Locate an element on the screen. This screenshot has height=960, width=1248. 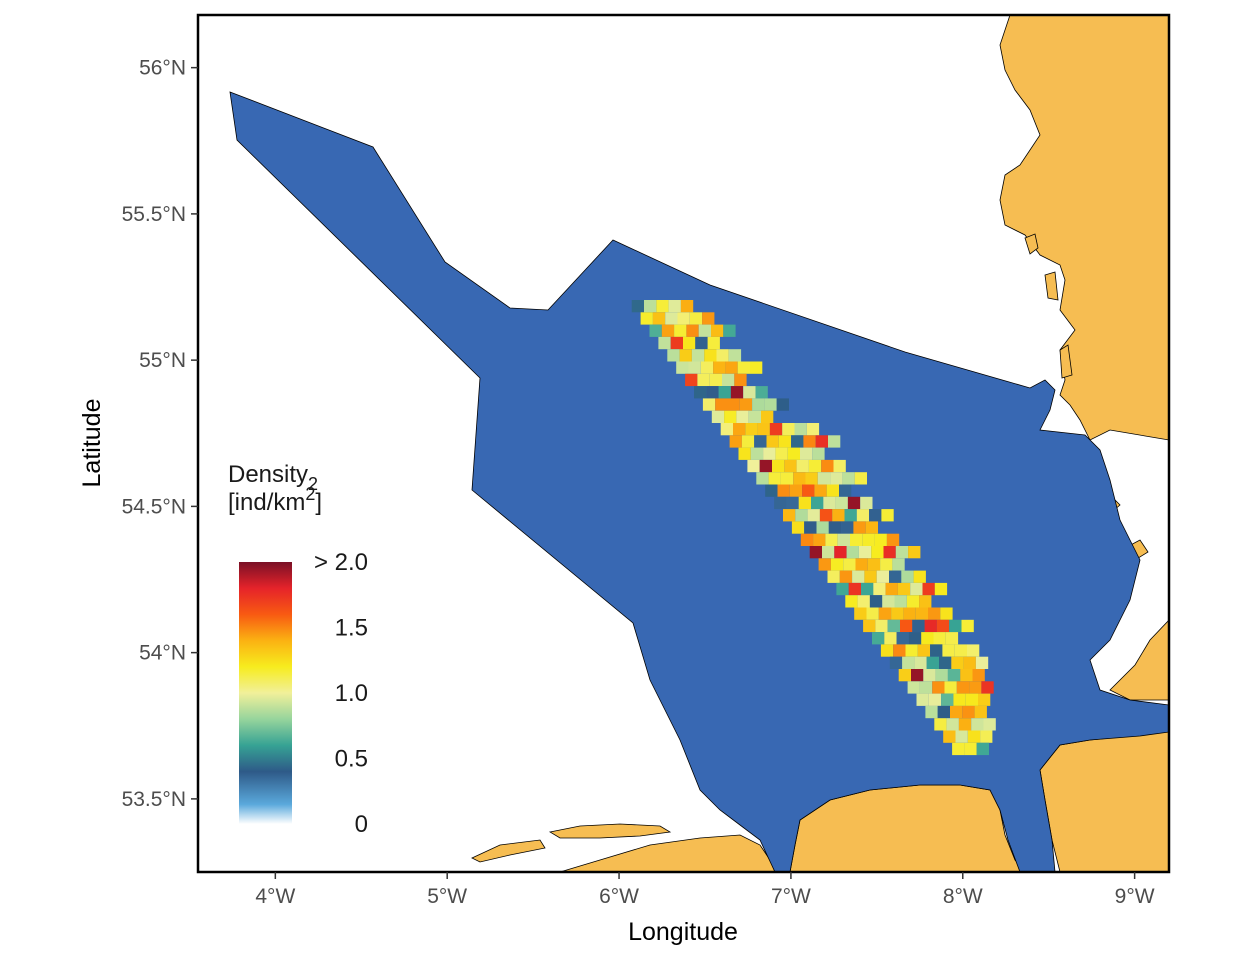
legend-colorbar is located at coordinates (265, 693).